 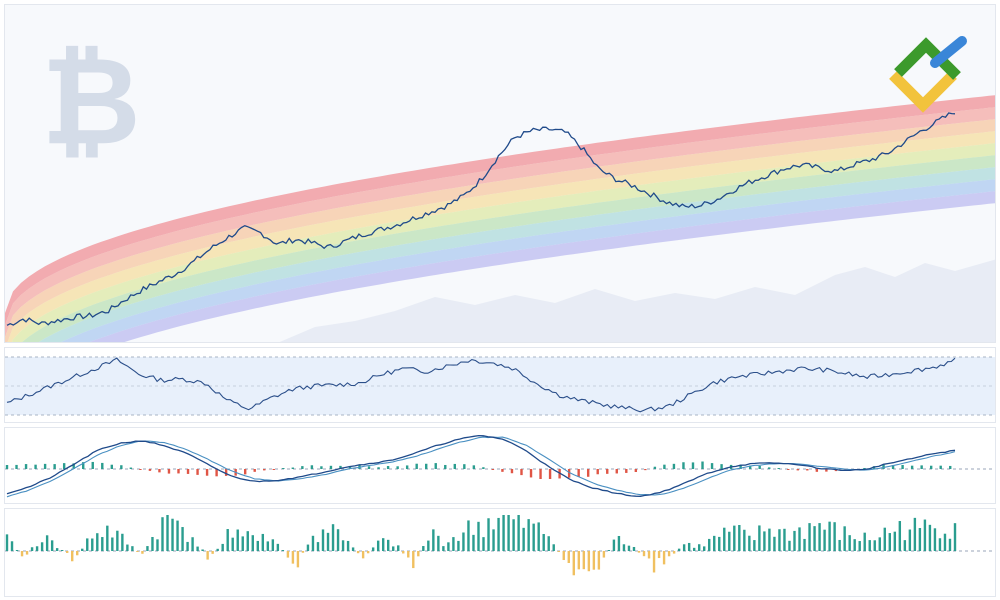 I want to click on macd-panel, so click(x=500, y=465).